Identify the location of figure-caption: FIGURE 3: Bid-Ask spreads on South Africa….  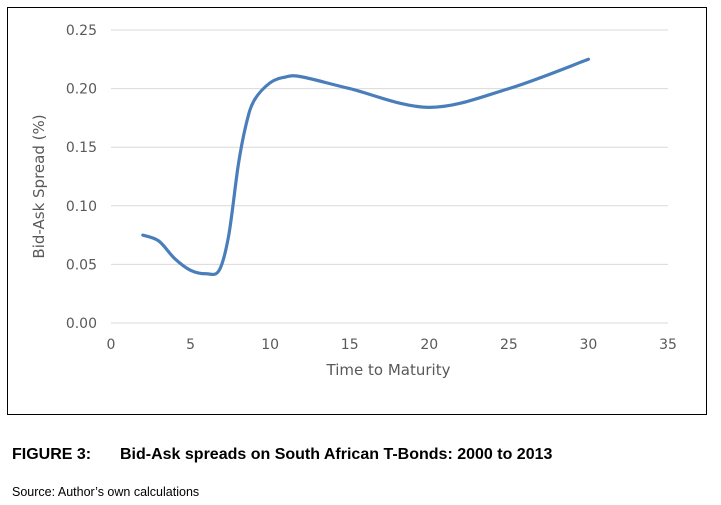
(282, 455).